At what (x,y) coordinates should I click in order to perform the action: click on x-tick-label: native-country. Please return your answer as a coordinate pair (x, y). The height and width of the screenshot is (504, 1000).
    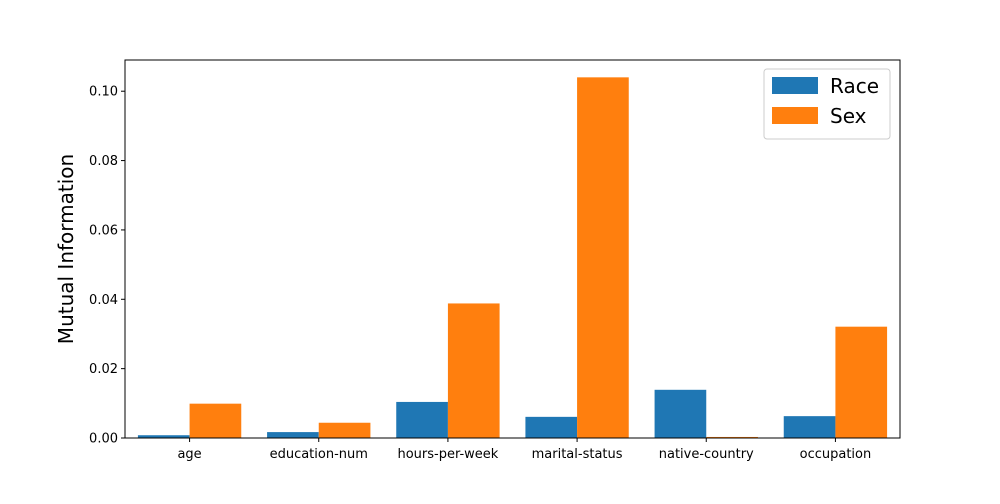
    Looking at the image, I should click on (706, 454).